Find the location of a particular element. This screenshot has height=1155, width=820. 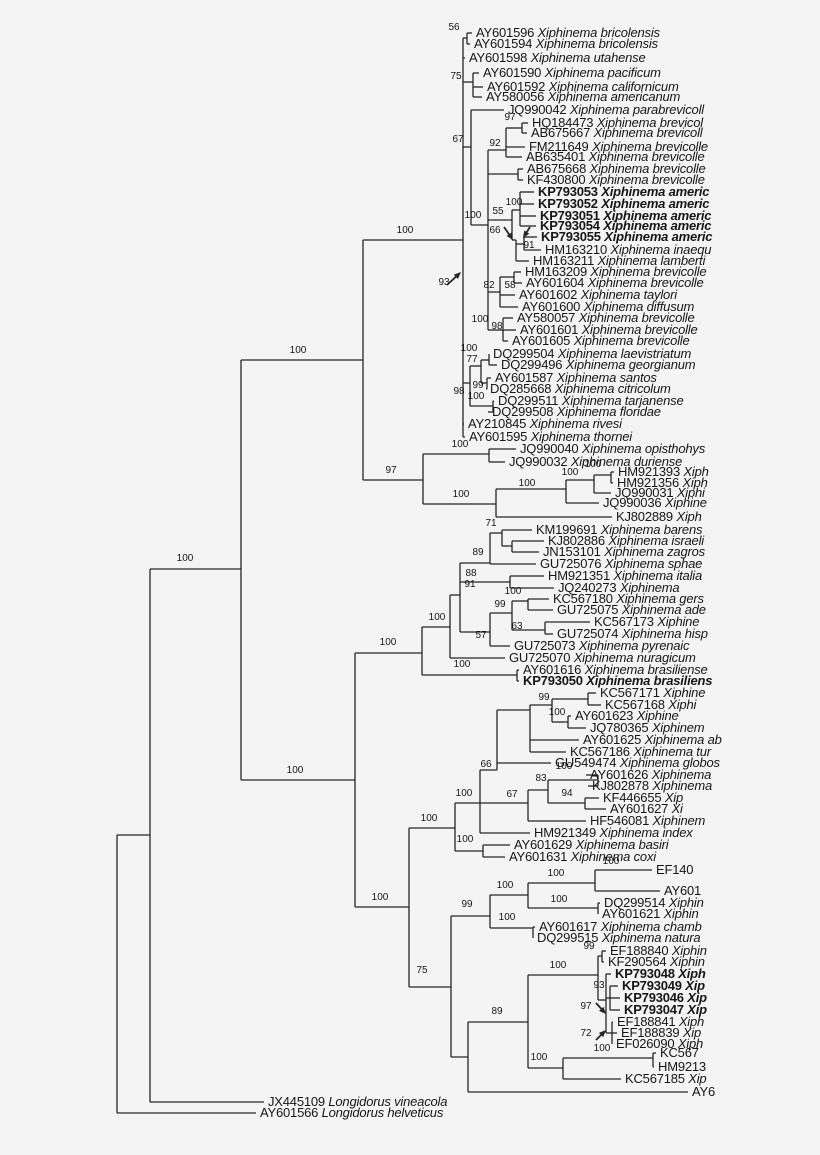

leaf-label: KF290564 Xiphin is located at coordinates (656, 961).